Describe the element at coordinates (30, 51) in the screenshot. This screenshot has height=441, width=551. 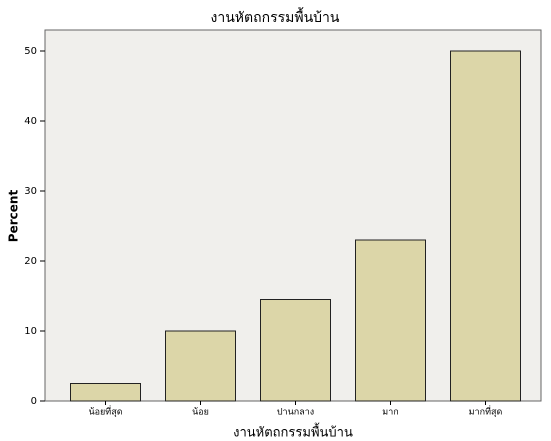
I see `y-tick-label: 50` at that location.